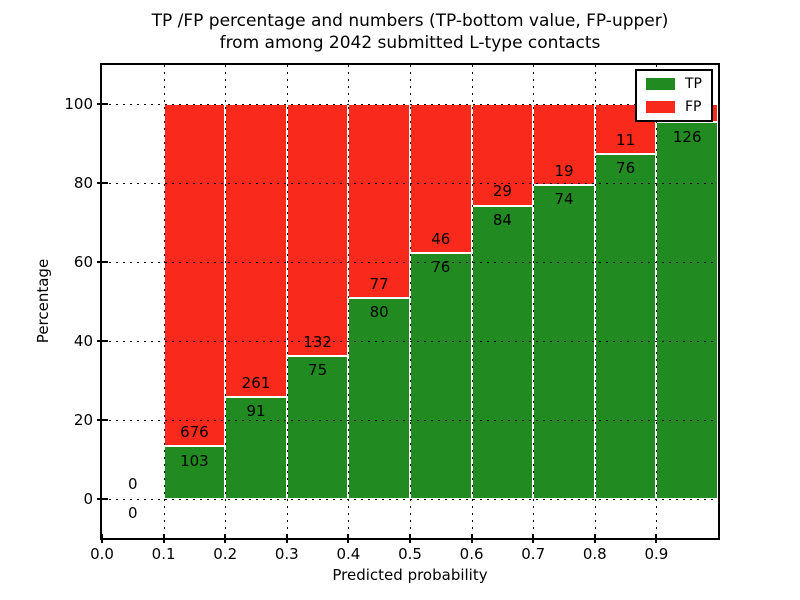 The width and height of the screenshot is (800, 600). What do you see at coordinates (693, 107) in the screenshot?
I see `legend-label-fp: FP` at bounding box center [693, 107].